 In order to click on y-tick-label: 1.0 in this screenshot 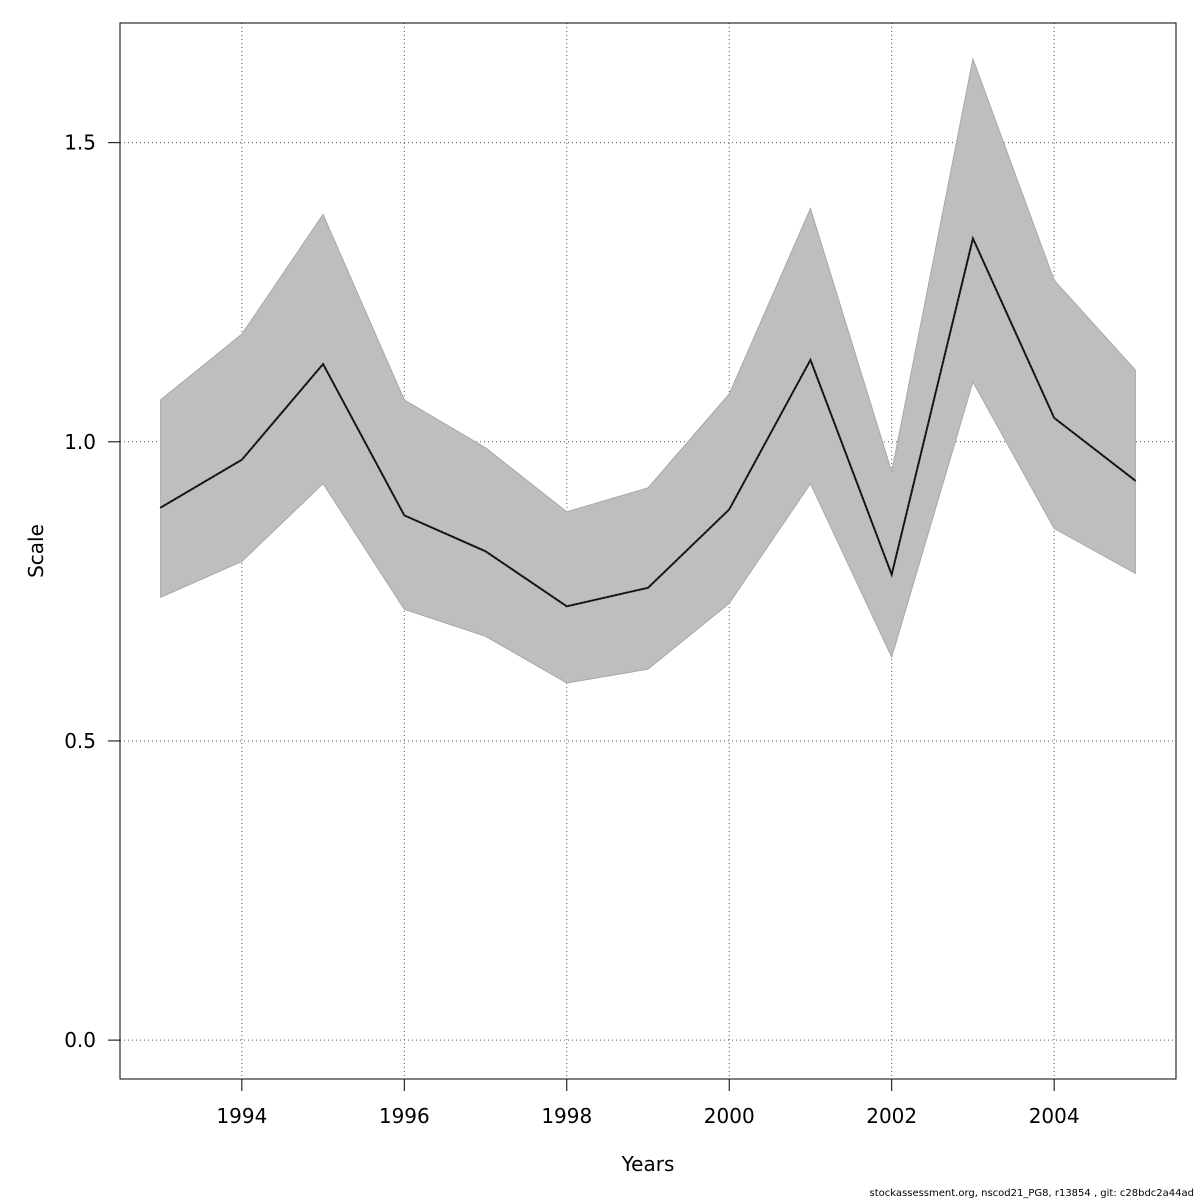, I will do `click(80, 442)`.